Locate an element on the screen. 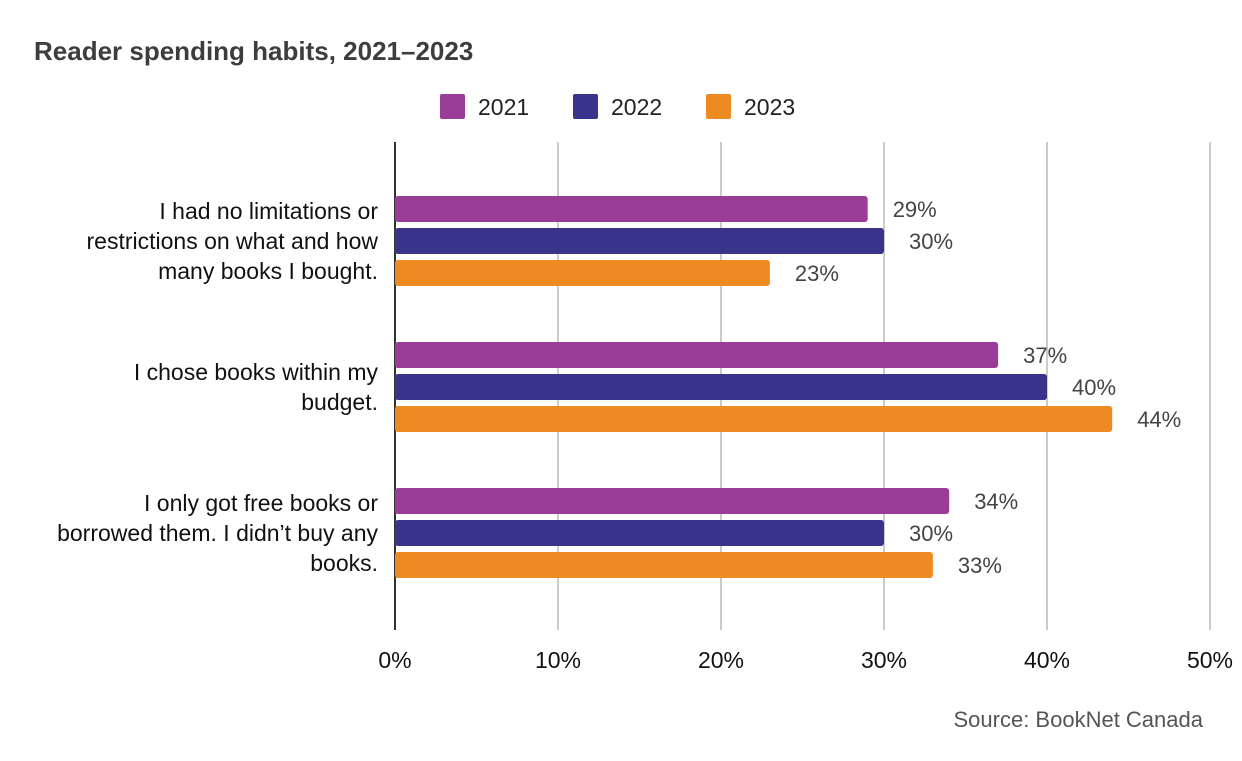  x-tick-label: 0% is located at coordinates (394, 660).